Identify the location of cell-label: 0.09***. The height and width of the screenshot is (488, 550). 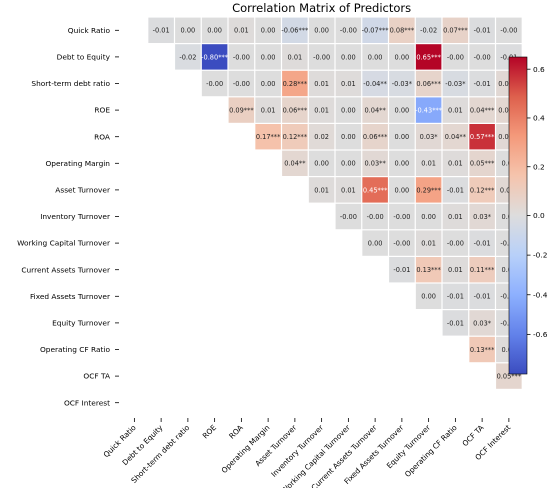
(241, 111).